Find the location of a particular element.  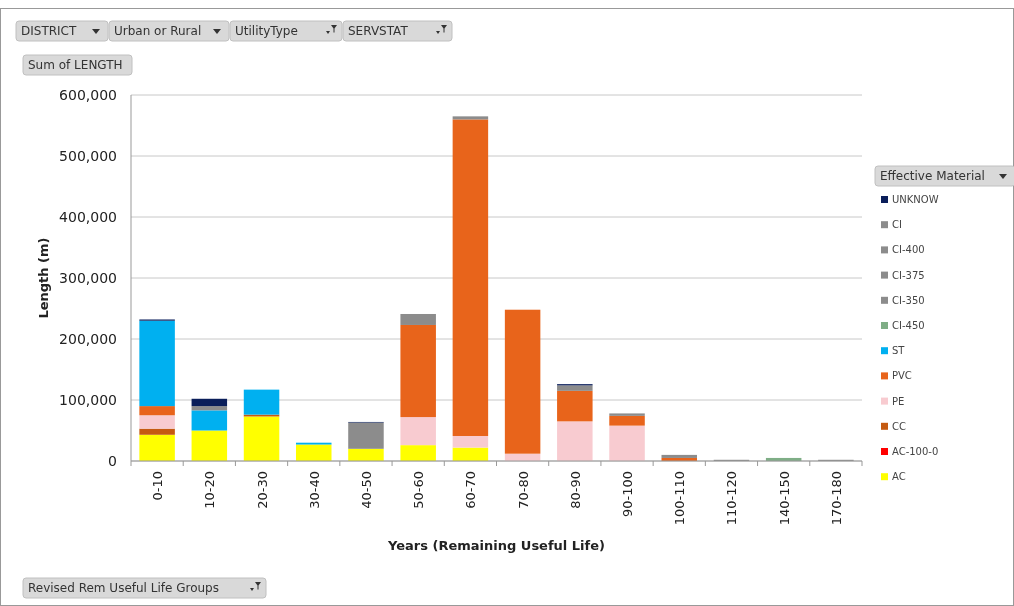

legend-label: CI is located at coordinates (897, 225).